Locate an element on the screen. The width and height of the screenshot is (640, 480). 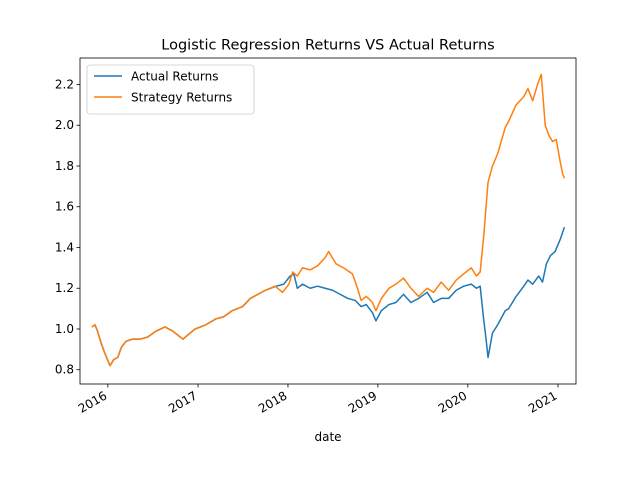
y-axis: 0.8 1.0 1.2 1.4 1.6 1.8 2.0 2.2 is located at coordinates (67, 227).